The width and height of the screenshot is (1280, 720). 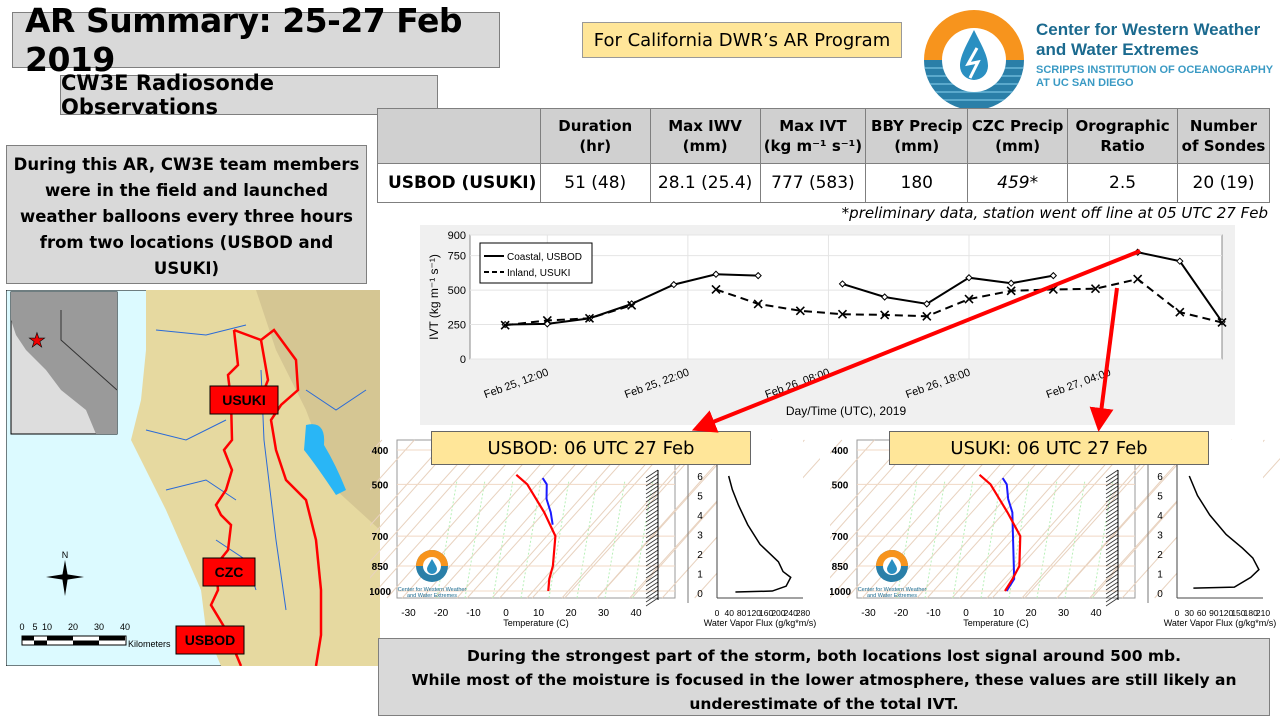 I want to click on table-cell: 51 (48), so click(x=595, y=183).